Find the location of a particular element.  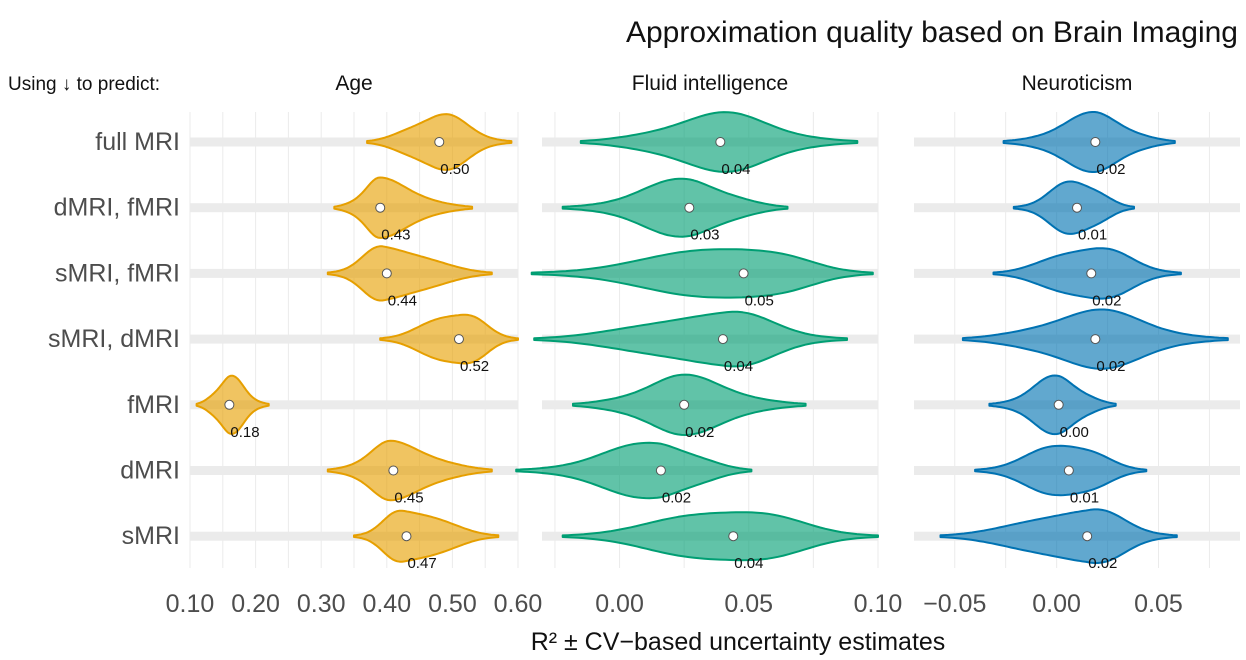

data-label: 0.00 is located at coordinates (1074, 432).